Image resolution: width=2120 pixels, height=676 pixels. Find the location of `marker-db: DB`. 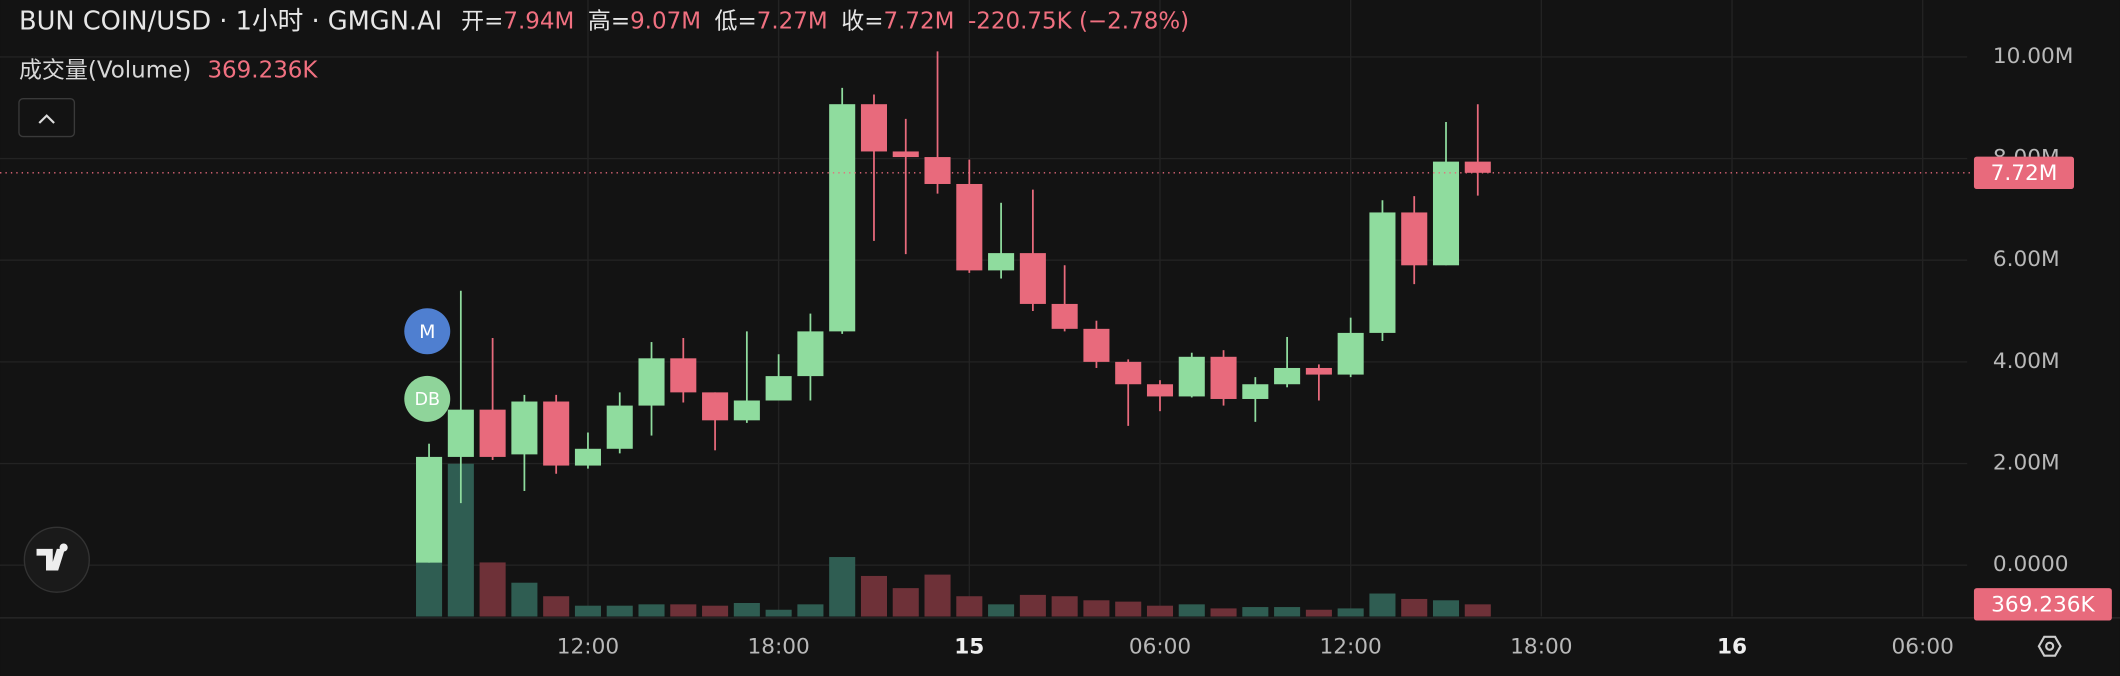

marker-db: DB is located at coordinates (427, 398).